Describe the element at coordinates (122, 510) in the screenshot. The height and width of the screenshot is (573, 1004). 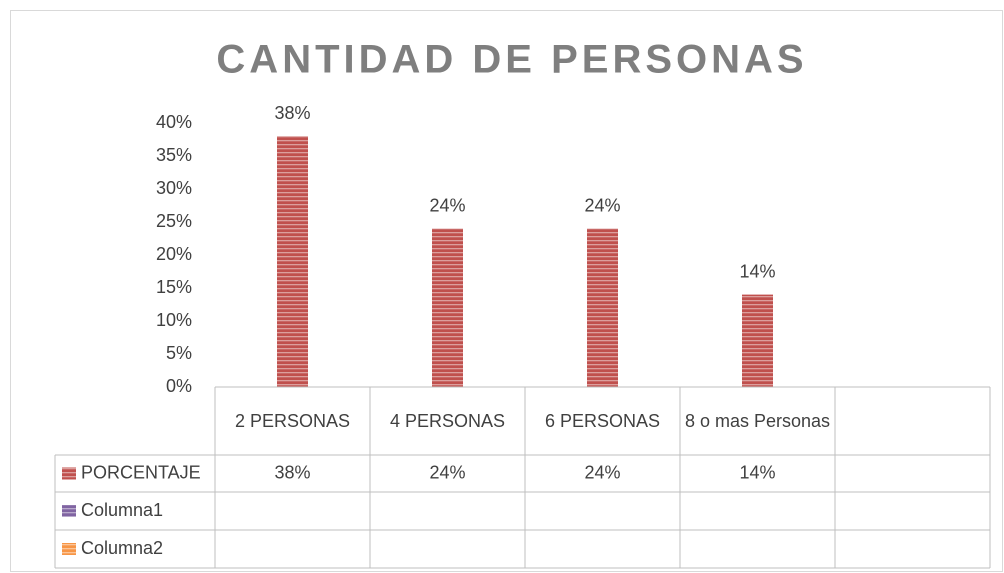
I see `legend-label: Columna1` at that location.